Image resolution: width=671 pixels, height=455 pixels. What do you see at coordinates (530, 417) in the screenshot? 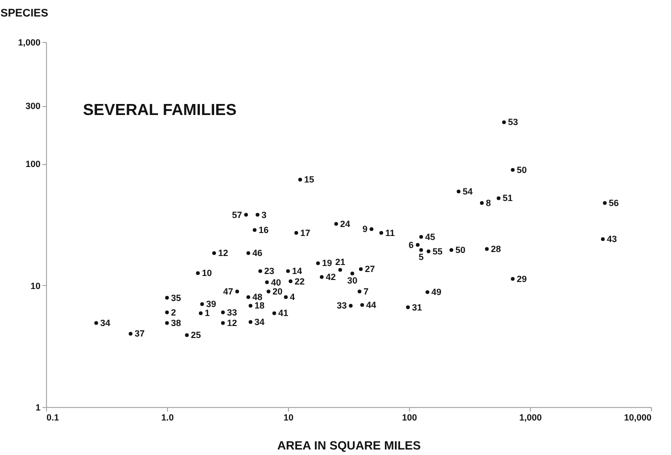
I see `x-tick-label: 1,000` at bounding box center [530, 417].